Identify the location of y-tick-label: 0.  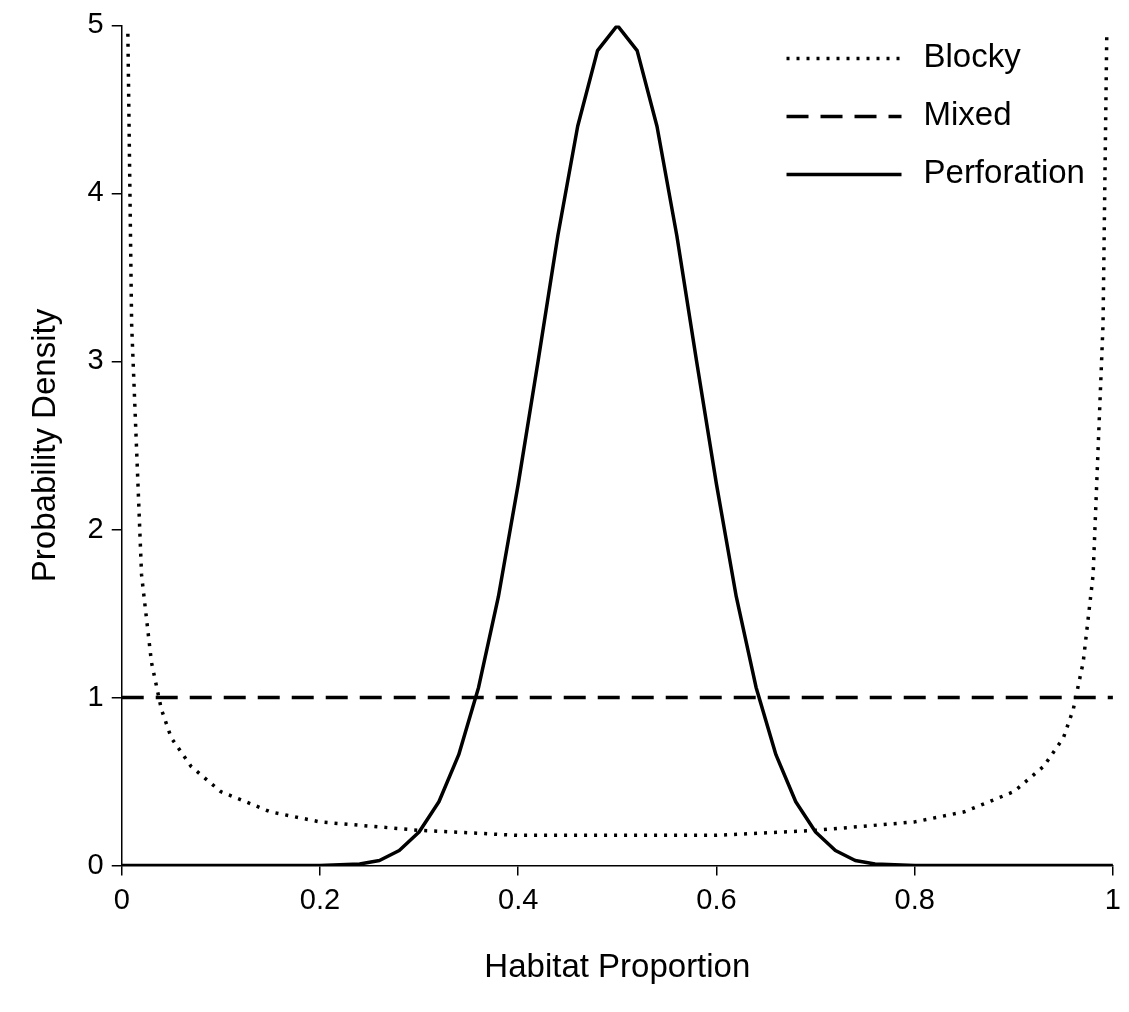
(95, 863).